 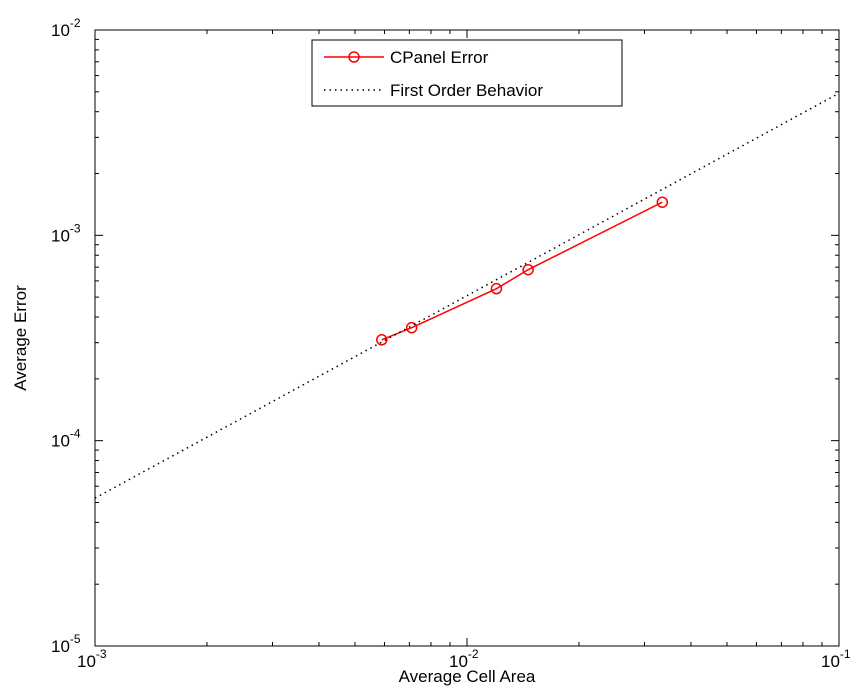 I want to click on x-tick-label: 10⁻³, so click(x=92, y=659).